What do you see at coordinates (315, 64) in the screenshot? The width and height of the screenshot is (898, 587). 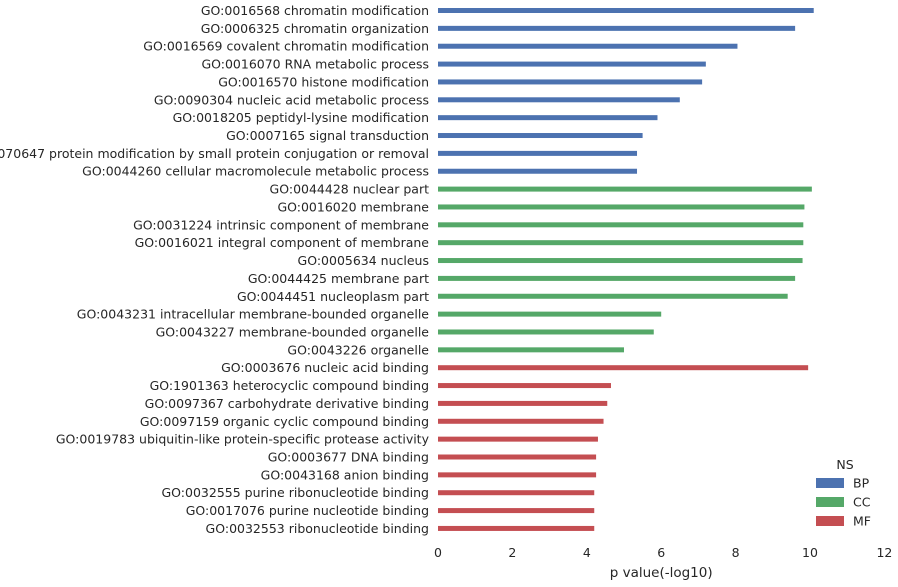 I see `category-label: GO:0016070 RNA metabolic process` at bounding box center [315, 64].